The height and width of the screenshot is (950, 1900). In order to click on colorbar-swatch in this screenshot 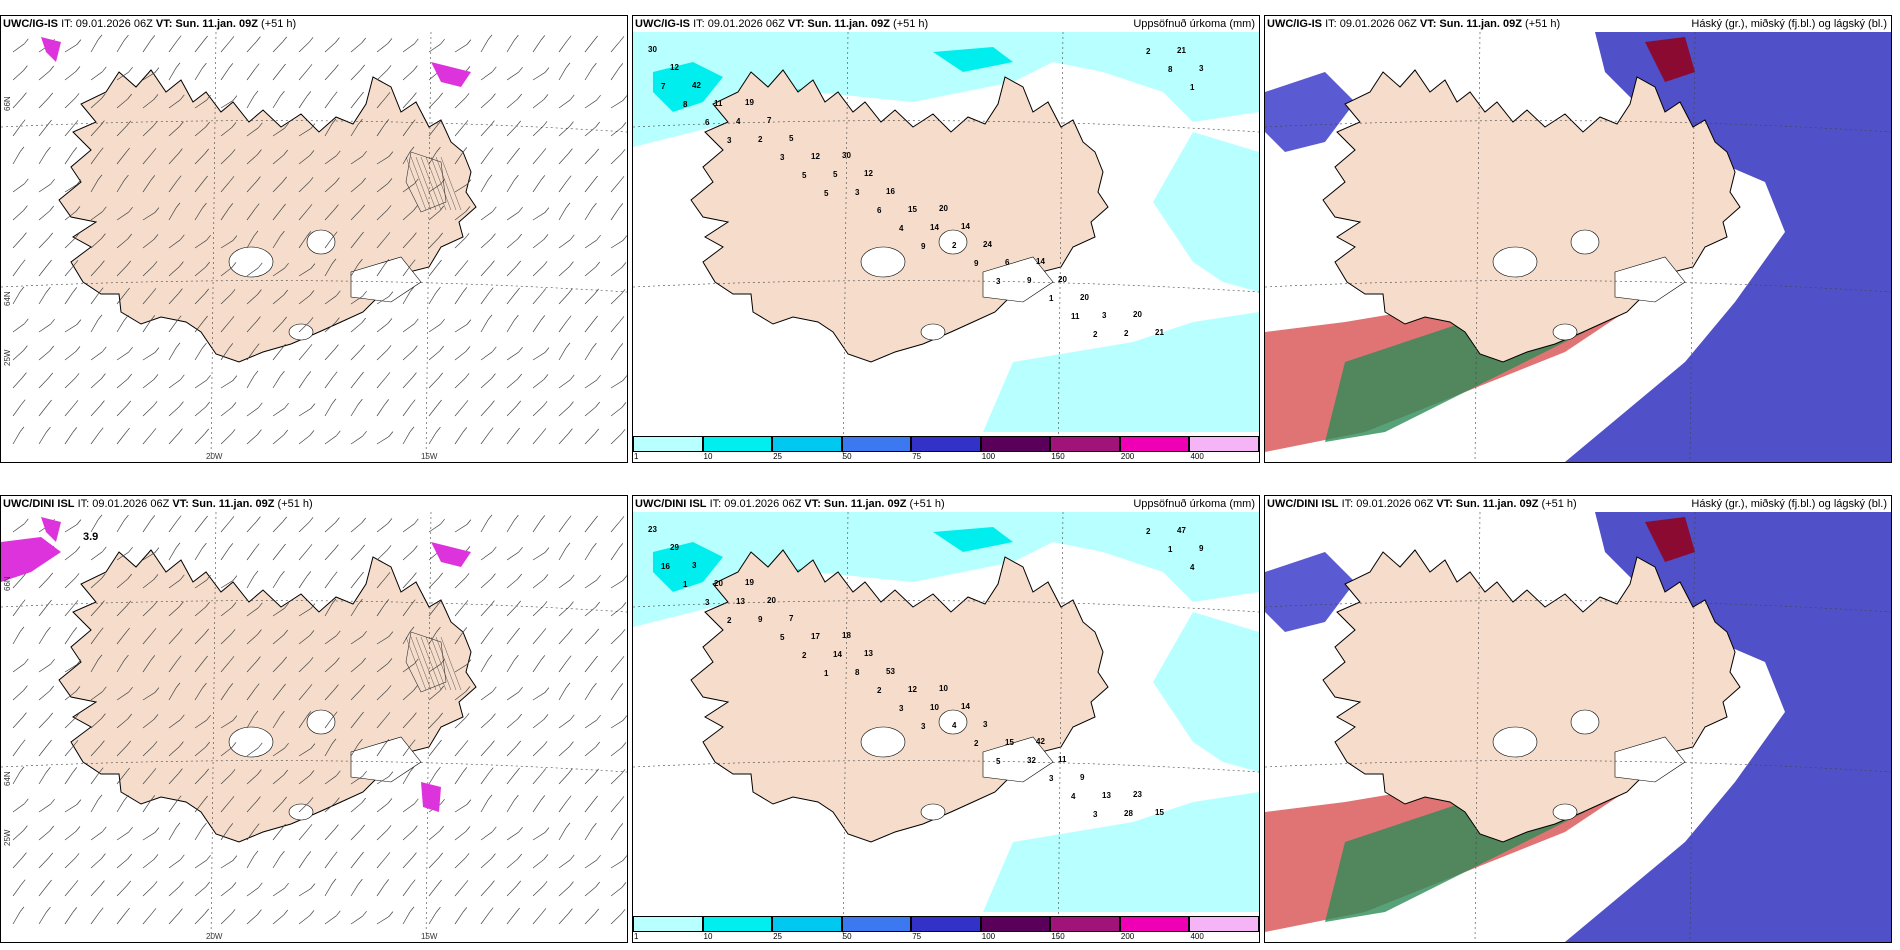, I will do `click(1154, 444)`.